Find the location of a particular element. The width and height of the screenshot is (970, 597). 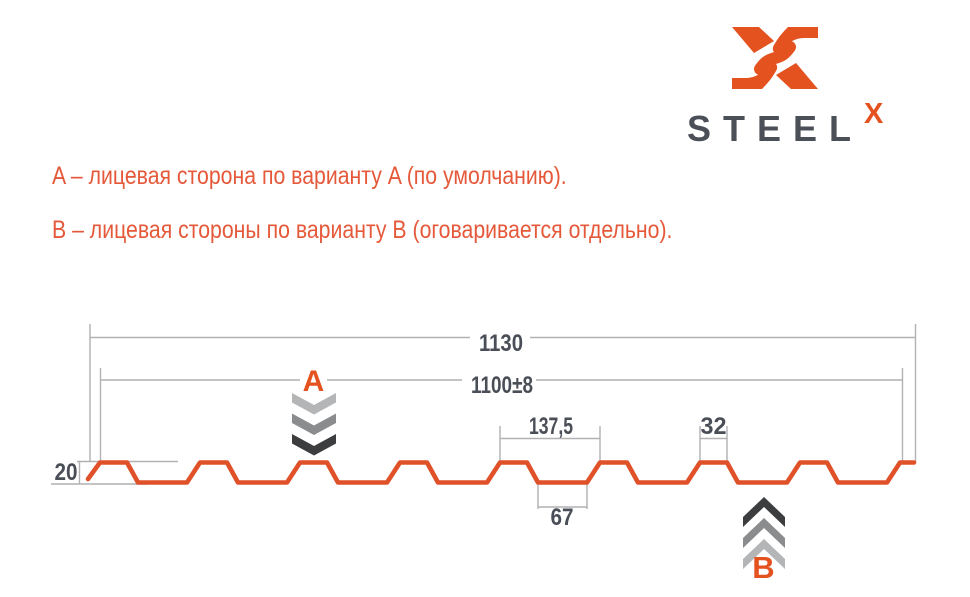

marker-back-side: B is located at coordinates (764, 541).